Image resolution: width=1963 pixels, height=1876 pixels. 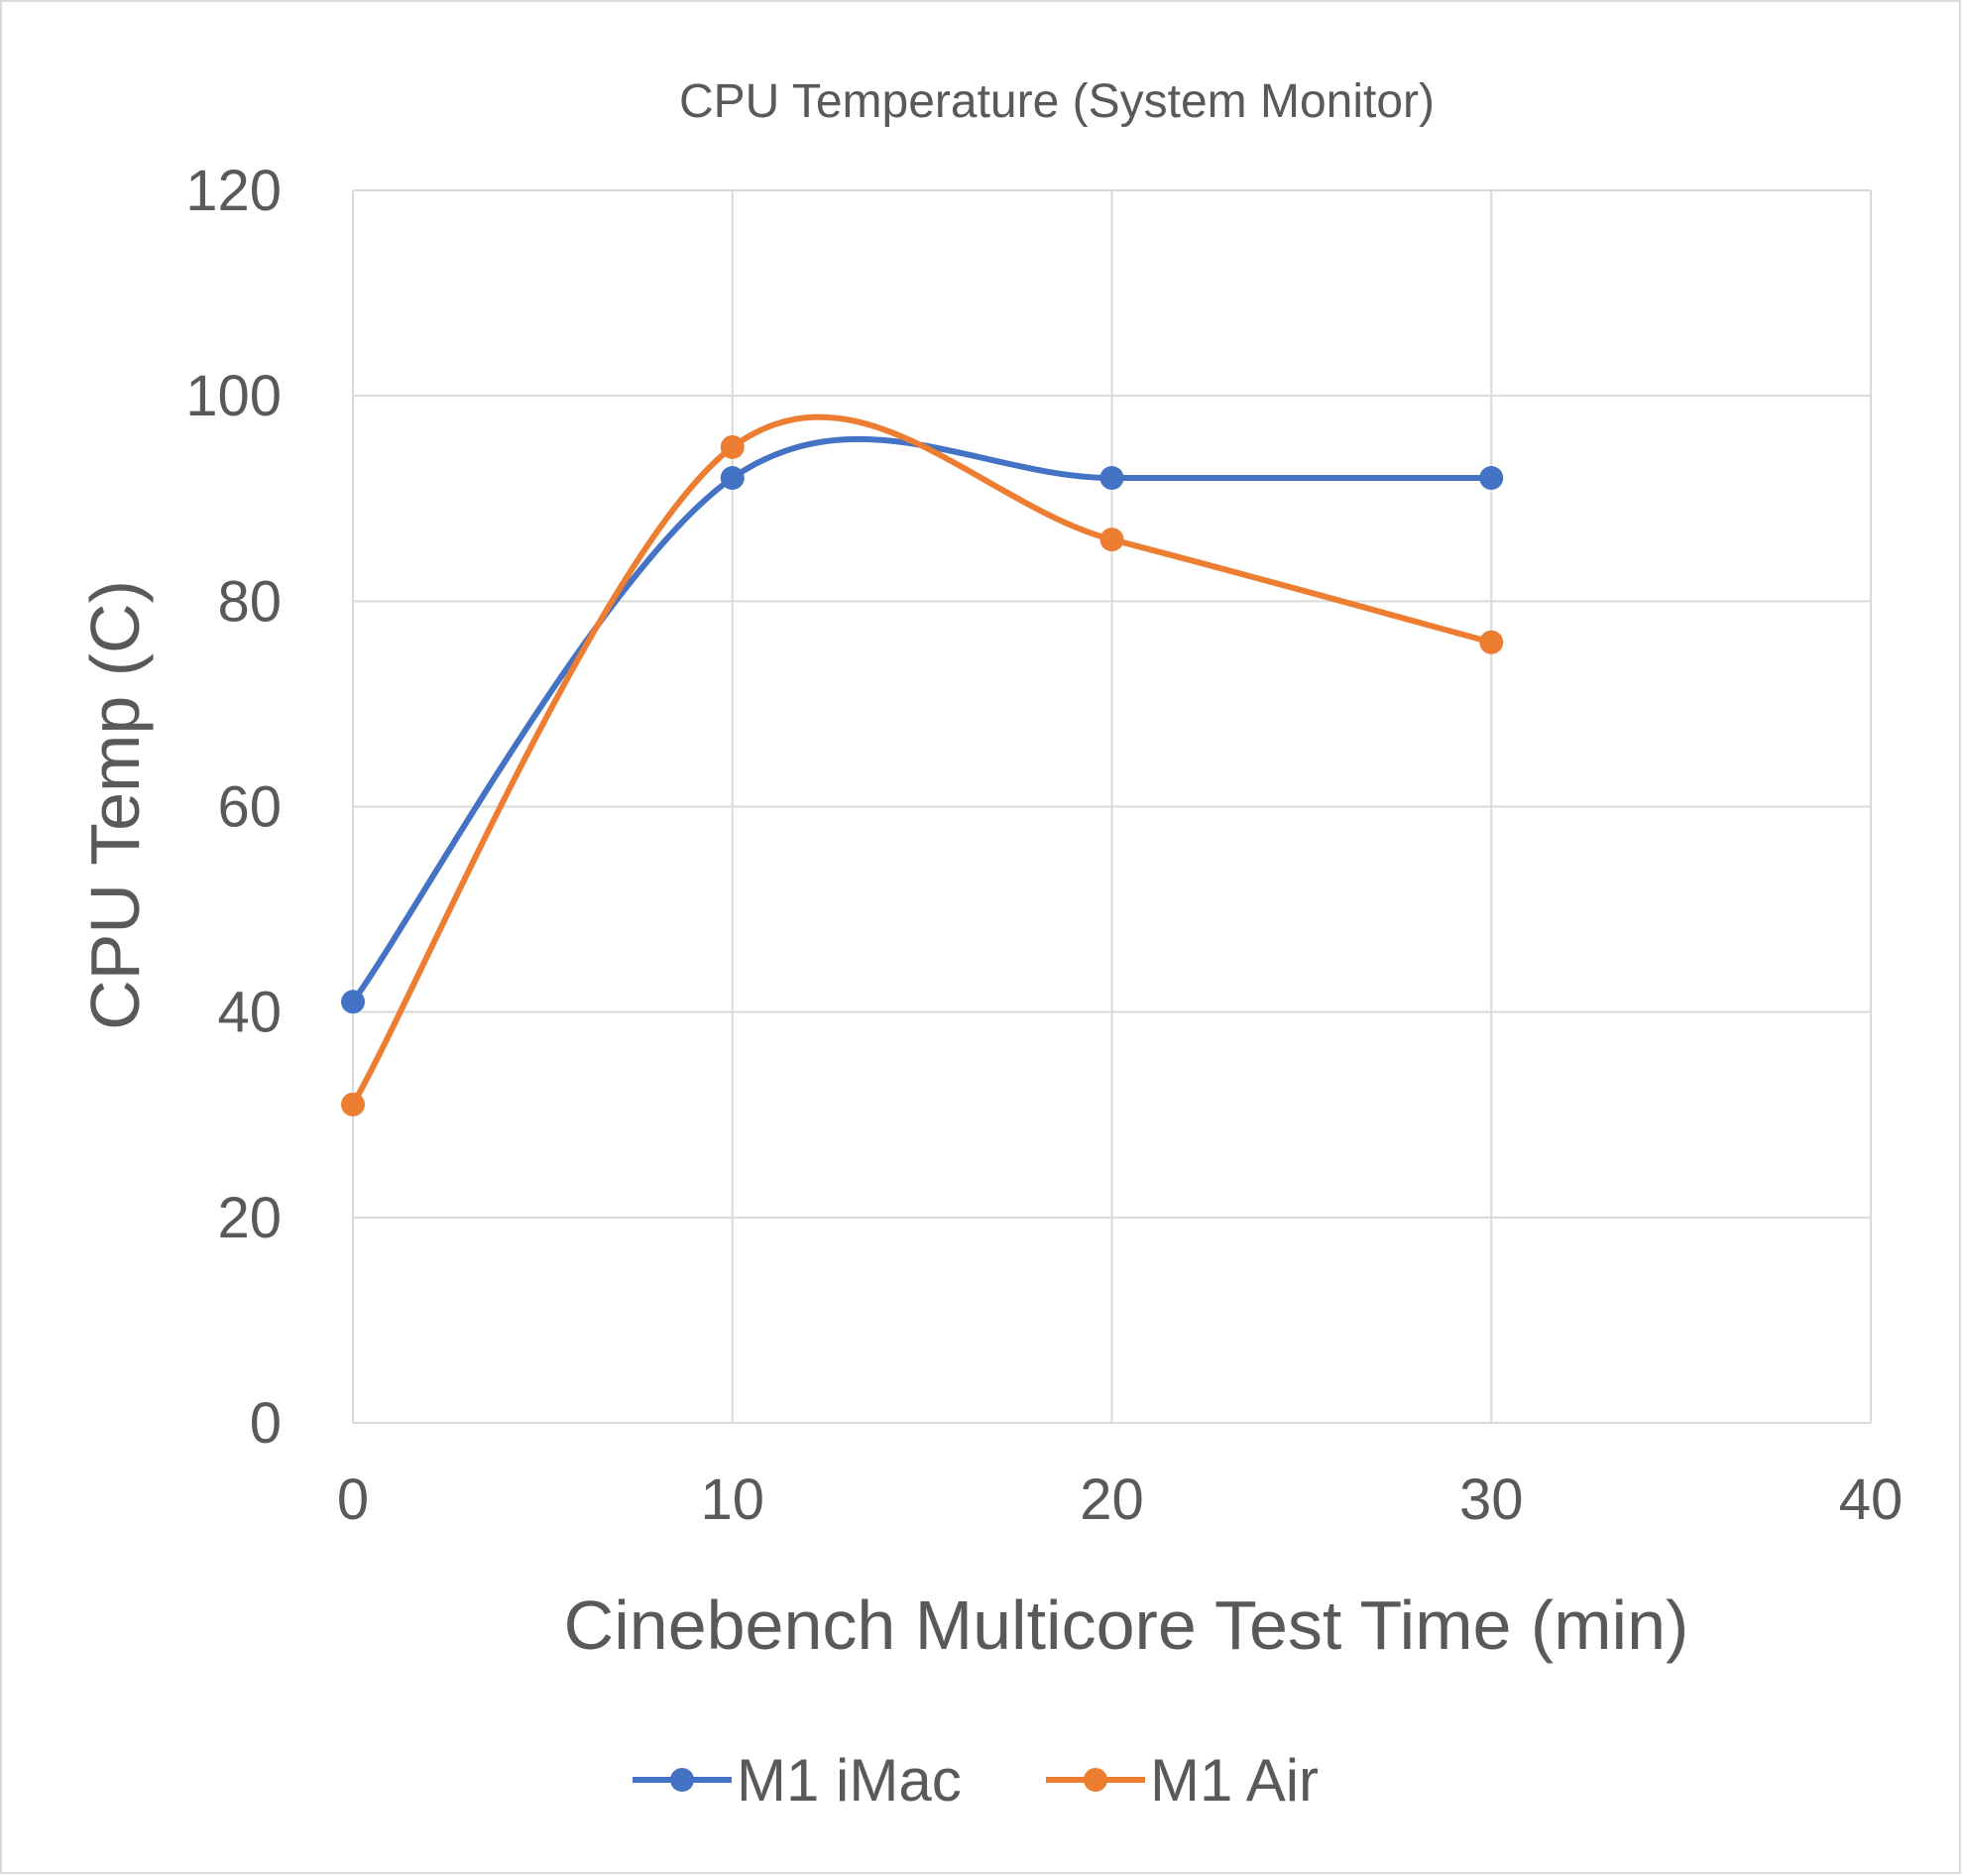 I want to click on x-tick-label: 0, so click(x=353, y=1499).